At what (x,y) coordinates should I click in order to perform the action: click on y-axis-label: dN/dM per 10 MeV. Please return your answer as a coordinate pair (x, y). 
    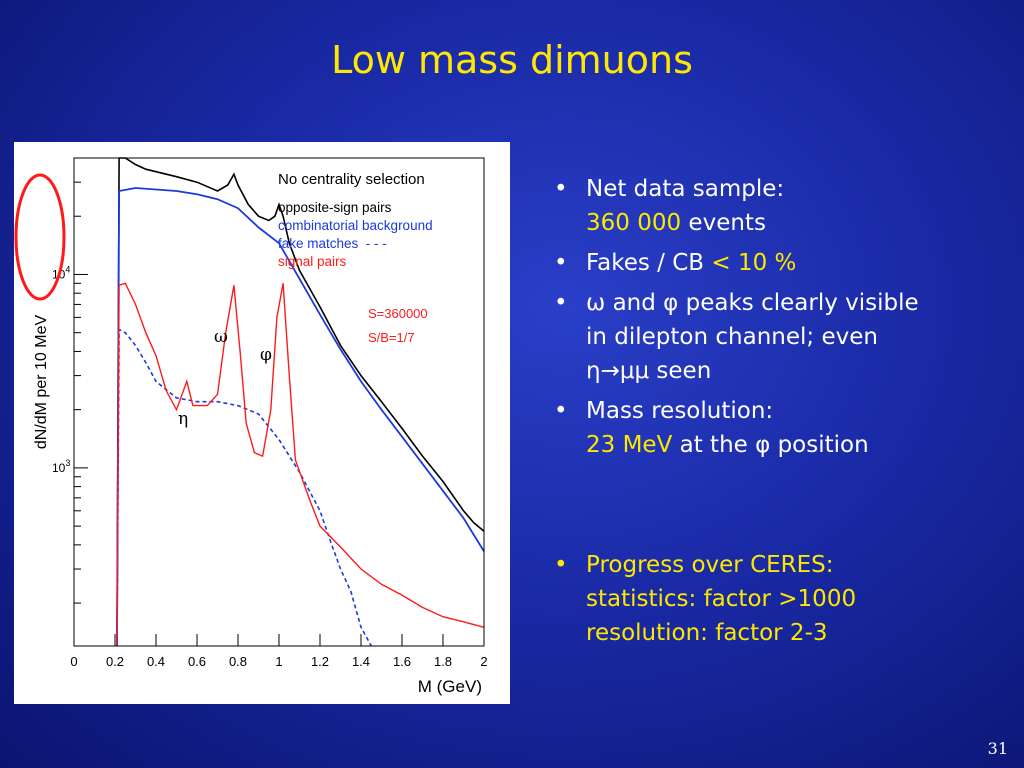
    Looking at the image, I should click on (41, 382).